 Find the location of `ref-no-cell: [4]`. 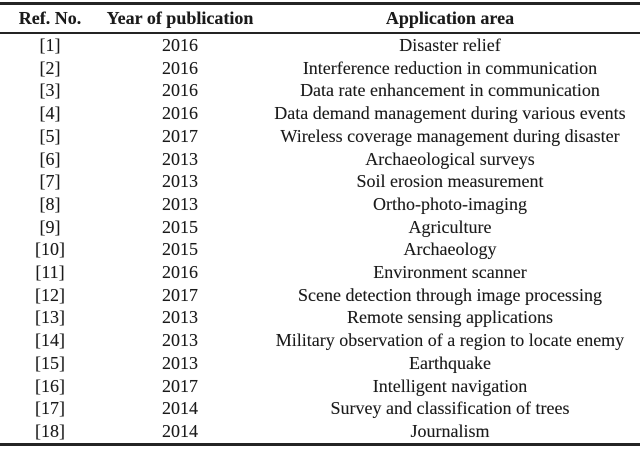

ref-no-cell: [4] is located at coordinates (50, 113).